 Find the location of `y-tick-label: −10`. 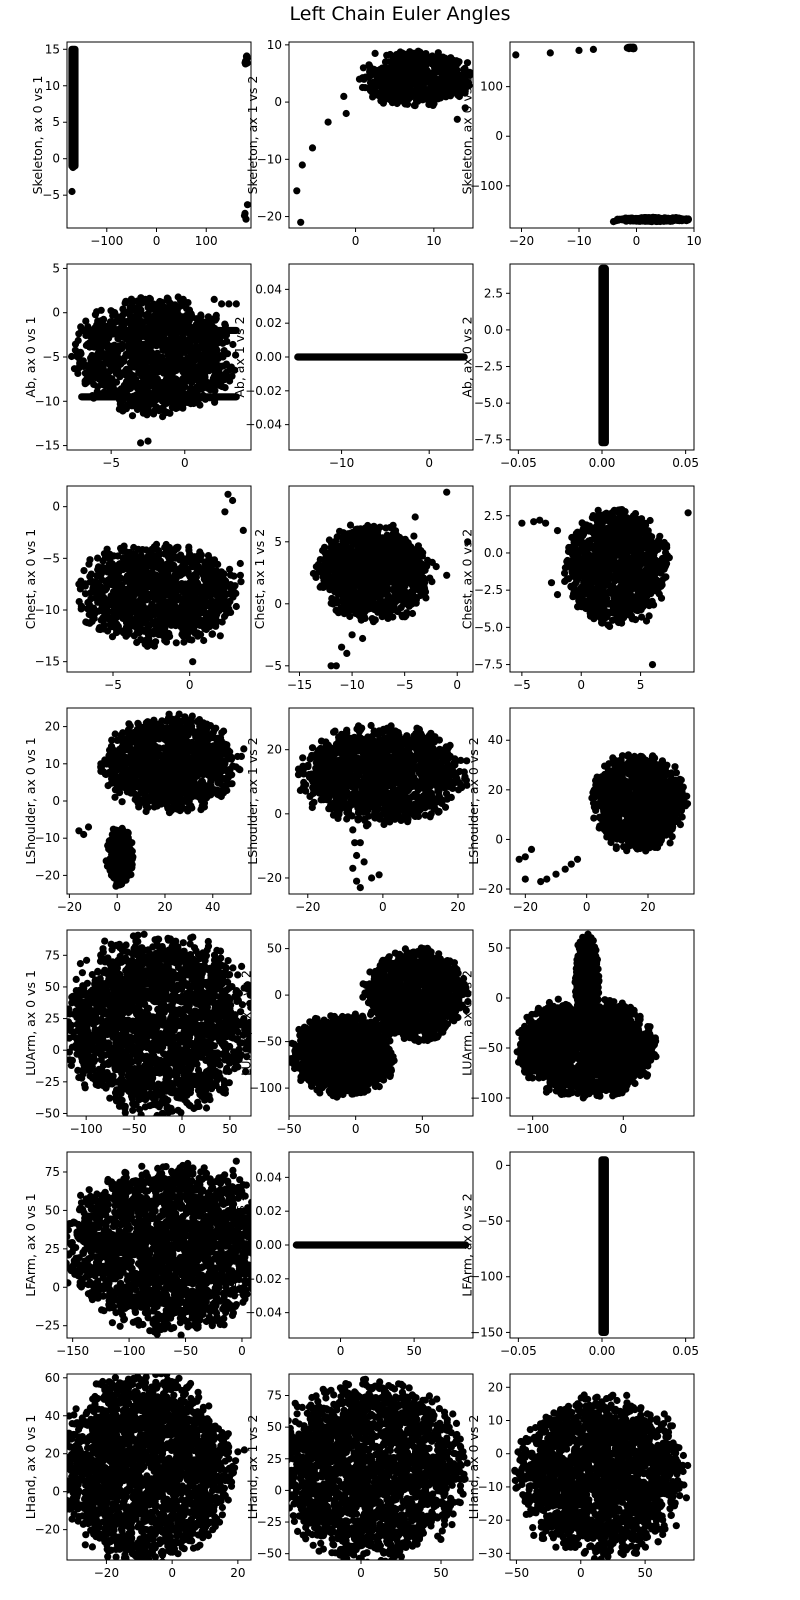

y-tick-label: −10 is located at coordinates (47, 401).